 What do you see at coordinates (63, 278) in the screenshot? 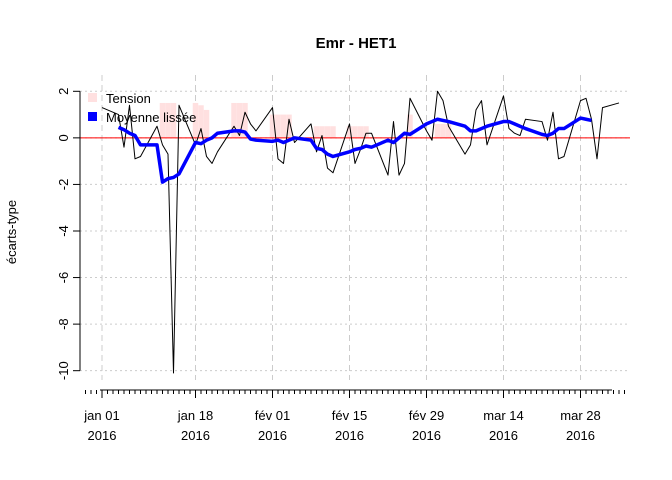
I see `y-tick-label: -6` at bounding box center [63, 278].